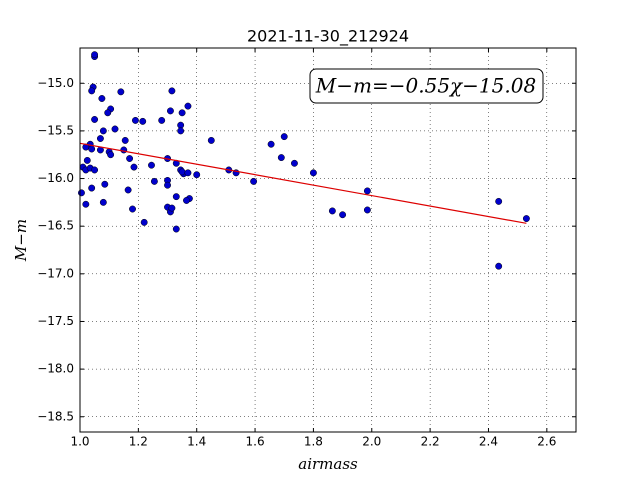  I want to click on y-tick-label: −18.5, so click(55, 416).